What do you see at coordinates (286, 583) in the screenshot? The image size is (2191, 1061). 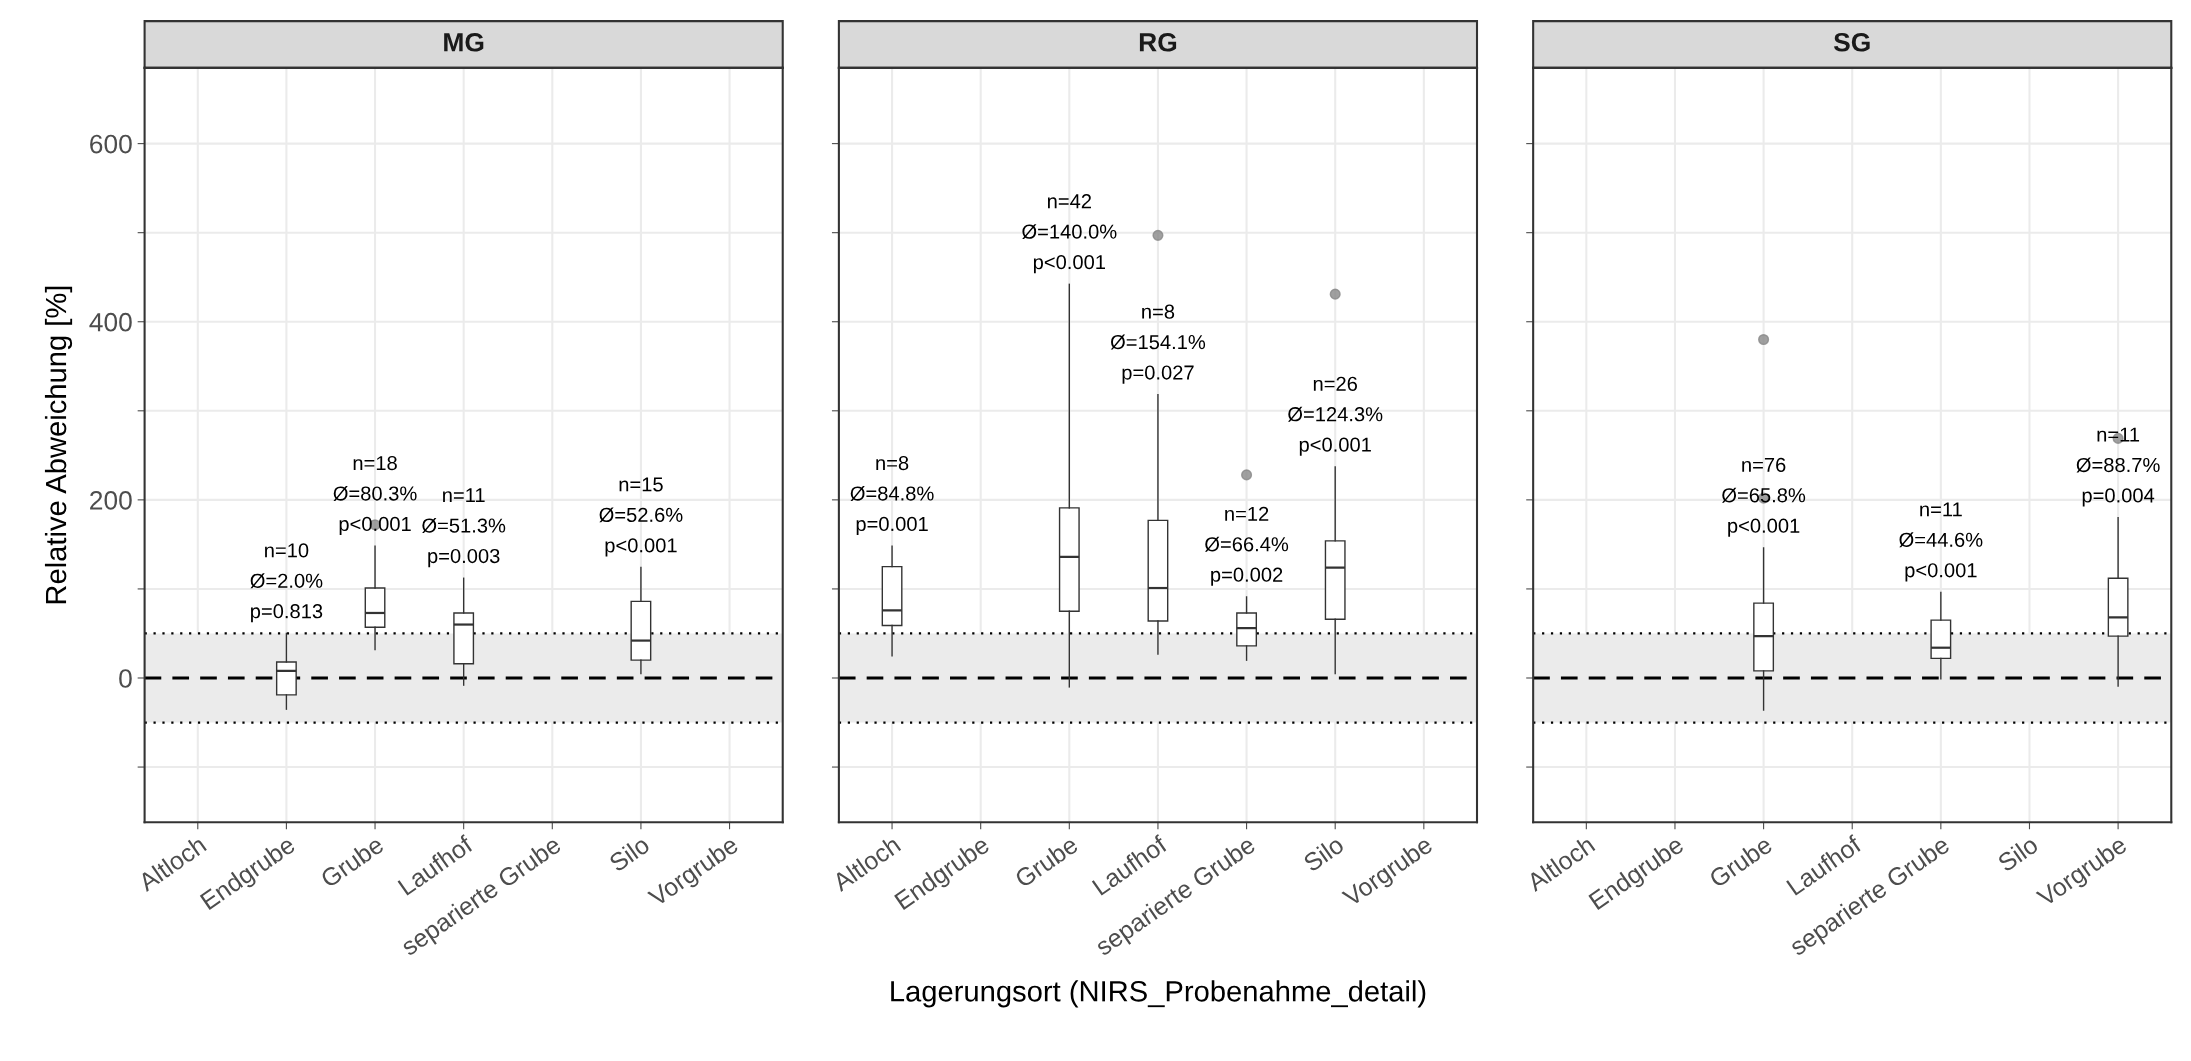 I see `annotation: n=10 Ø=2.0% p=0.813` at bounding box center [286, 583].